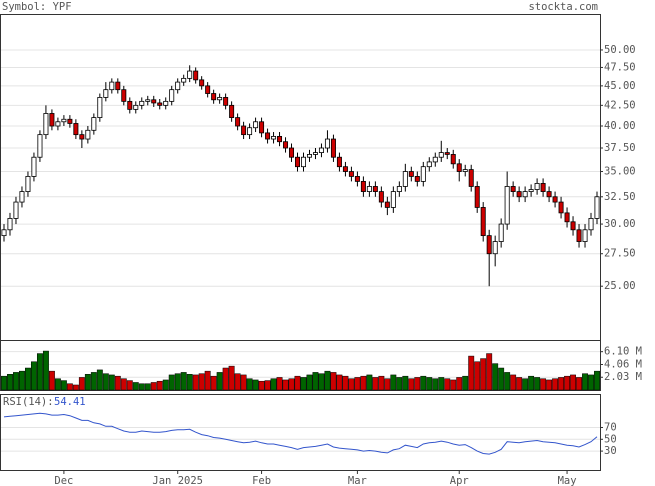 The height and width of the screenshot is (486, 655). What do you see at coordinates (28, 402) in the screenshot?
I see `rsi-label: RSI(14):` at bounding box center [28, 402].